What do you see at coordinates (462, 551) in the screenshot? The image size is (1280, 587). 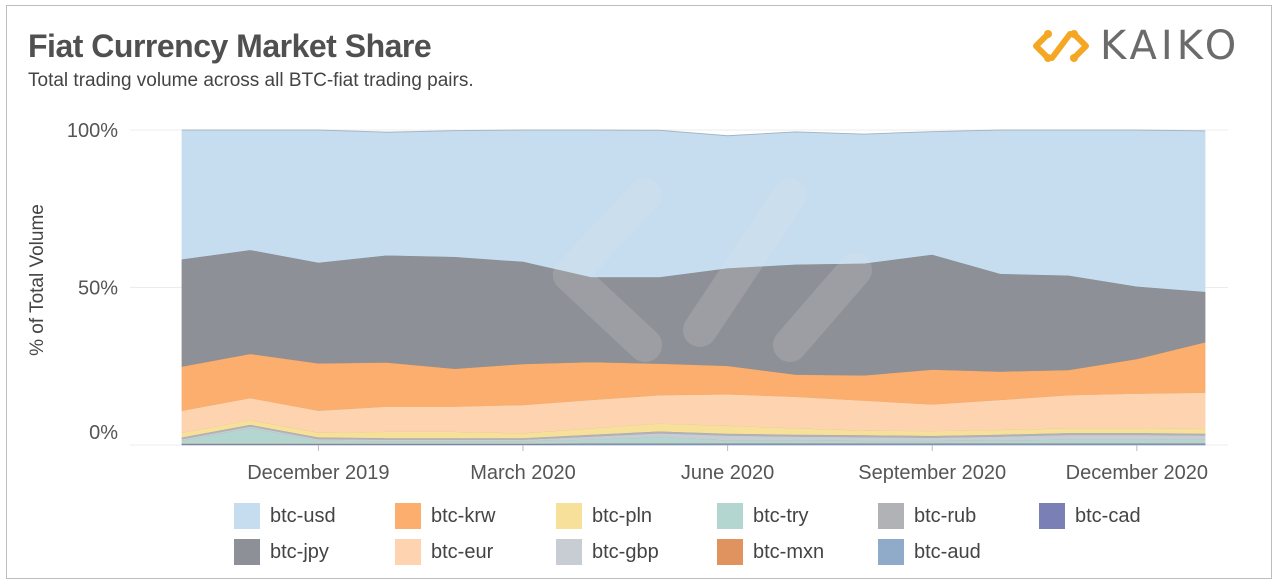 I see `legend-label: btc-eur` at bounding box center [462, 551].